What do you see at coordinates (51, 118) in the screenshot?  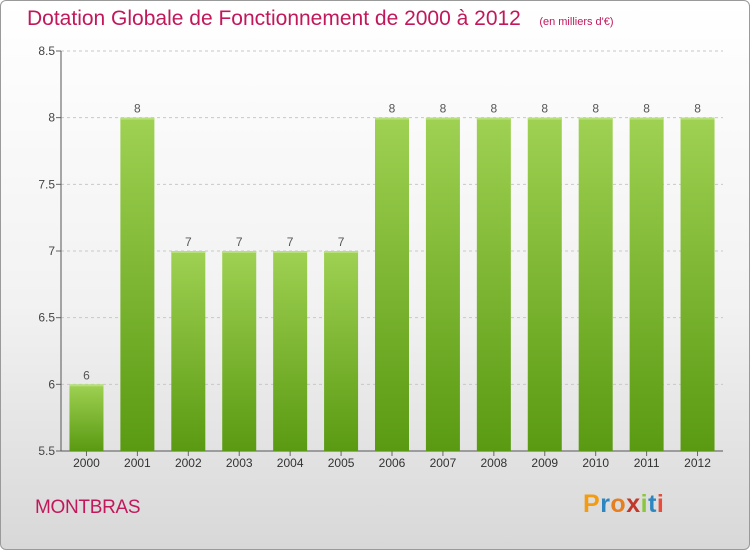 I see `y-tick-label: 8` at bounding box center [51, 118].